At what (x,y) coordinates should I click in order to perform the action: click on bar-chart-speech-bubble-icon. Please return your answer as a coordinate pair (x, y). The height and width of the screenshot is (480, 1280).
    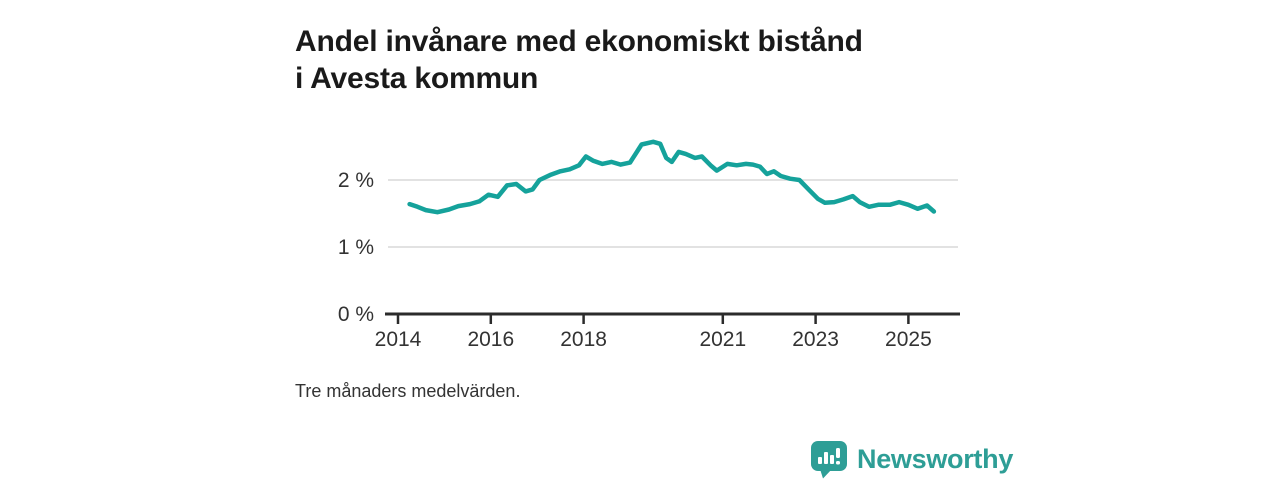
    Looking at the image, I should click on (829, 460).